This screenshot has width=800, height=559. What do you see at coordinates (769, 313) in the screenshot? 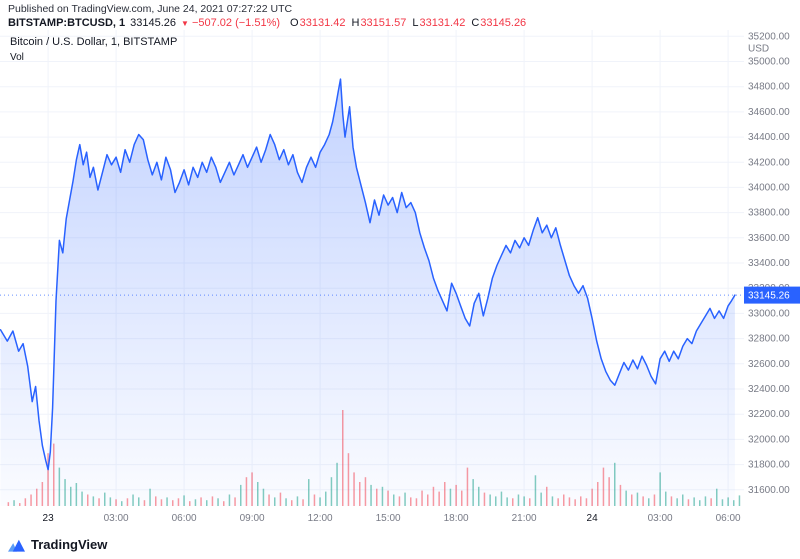
I see `svg-text: 33000.00` at bounding box center [769, 313].